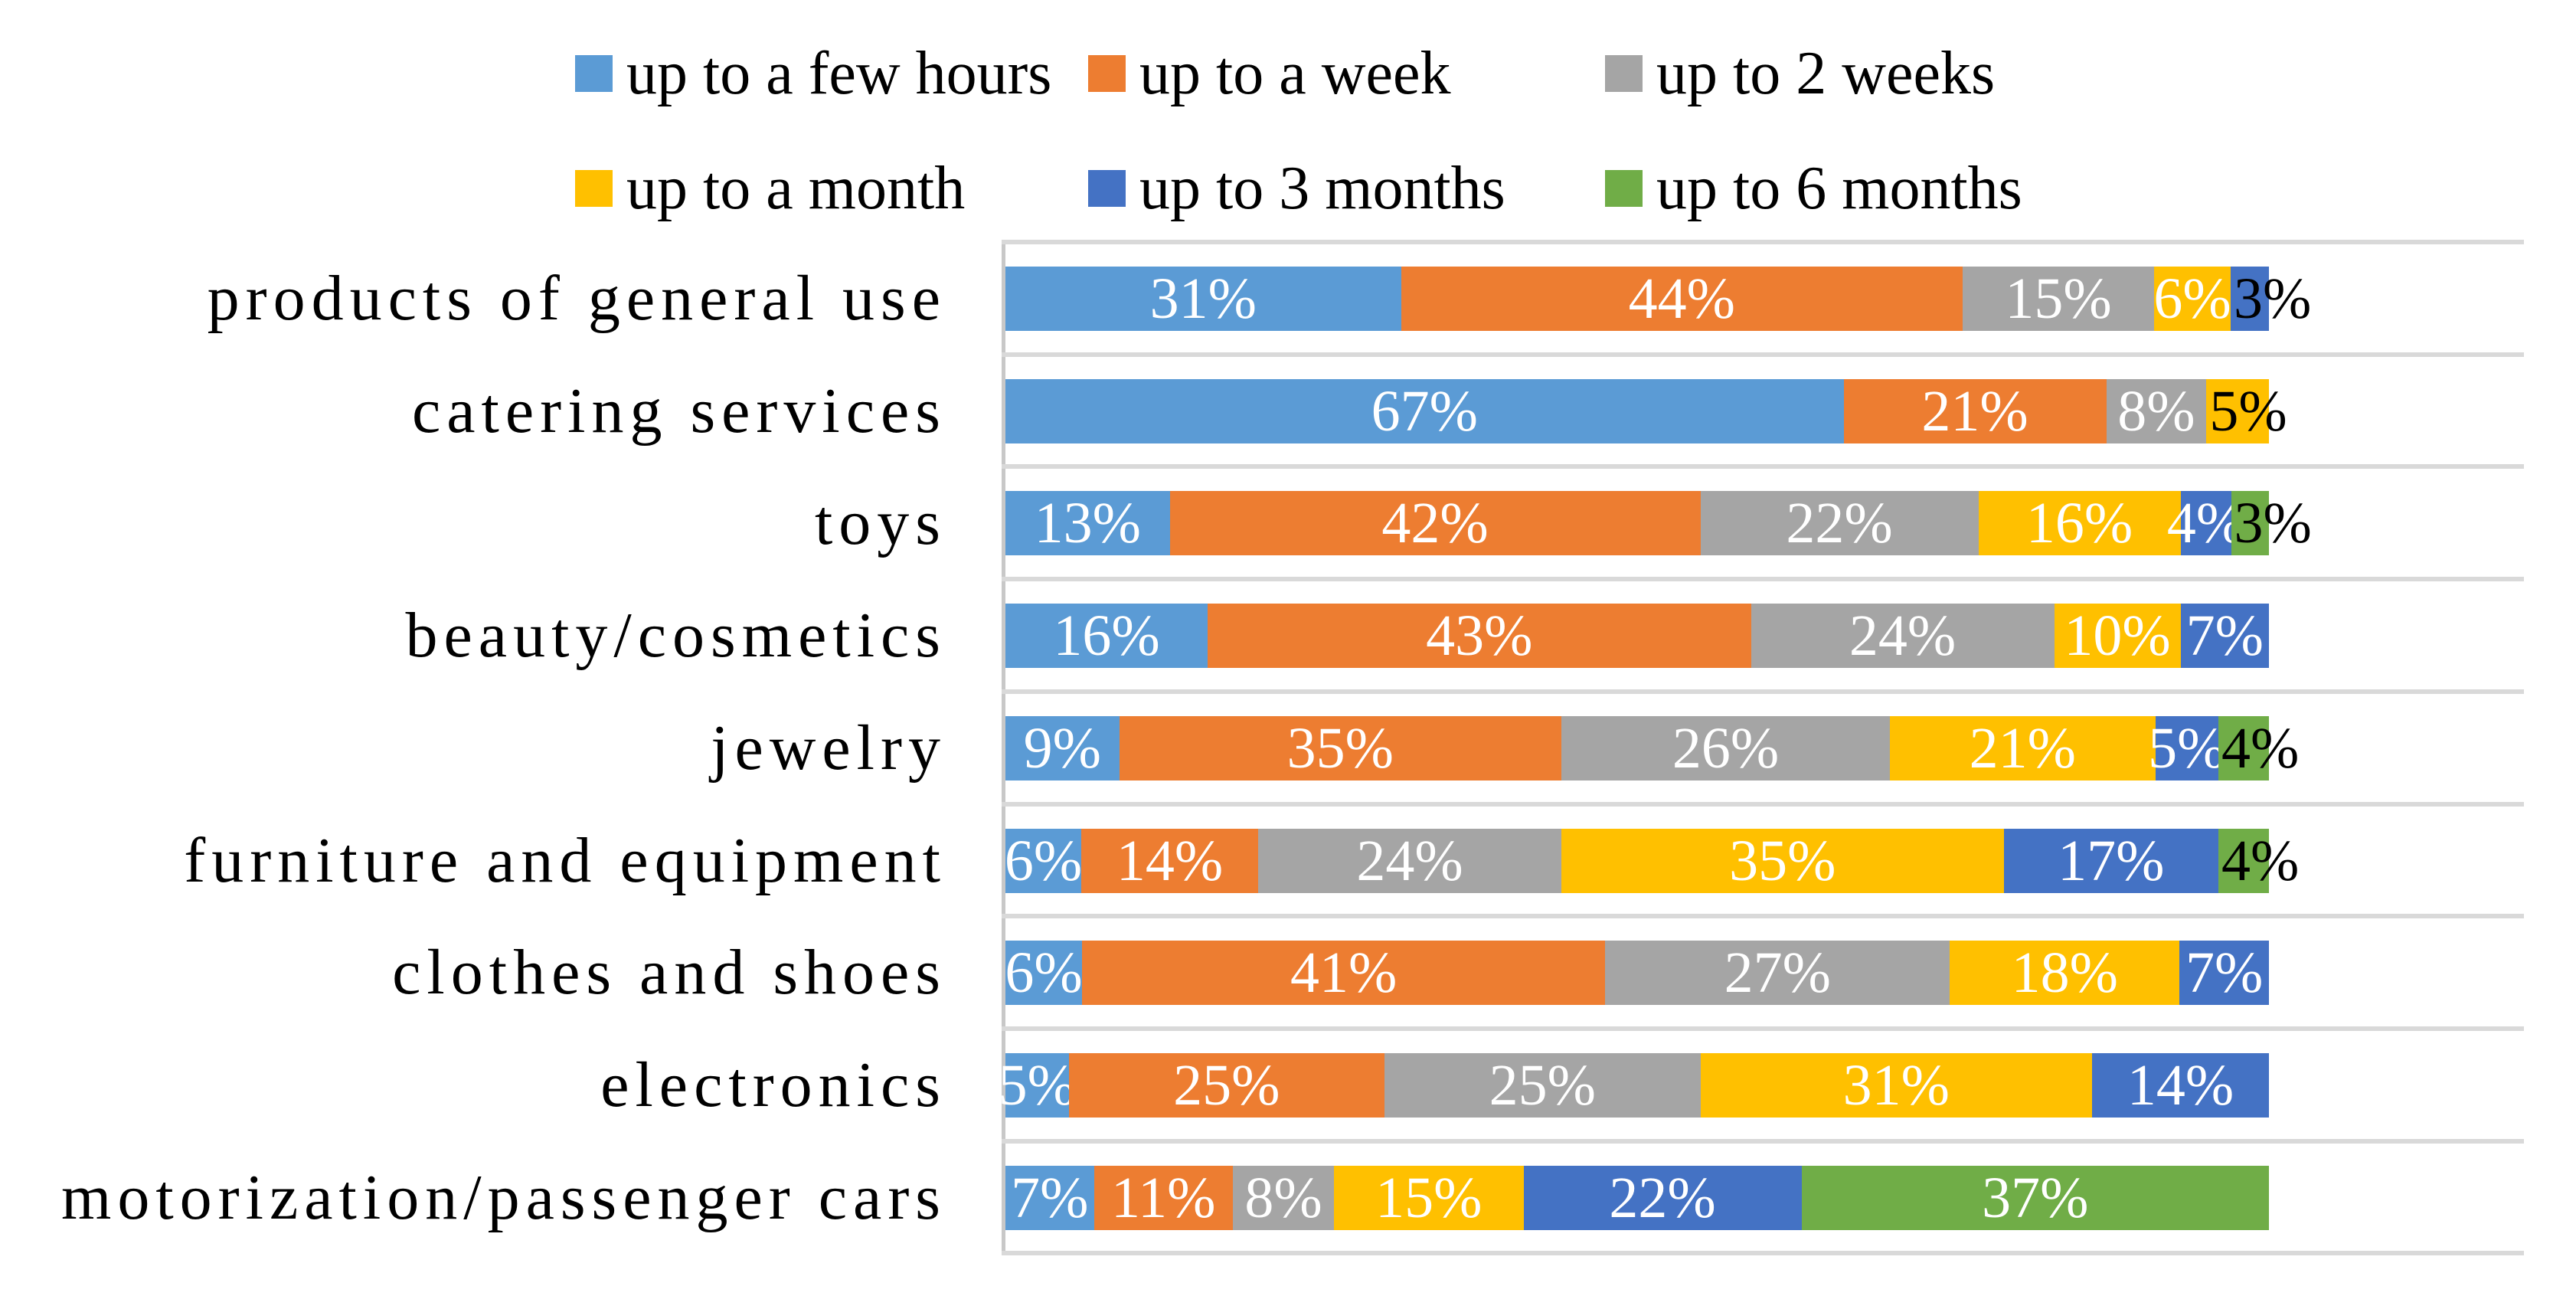  I want to click on data-label-text: 31%, so click(1896, 1086).